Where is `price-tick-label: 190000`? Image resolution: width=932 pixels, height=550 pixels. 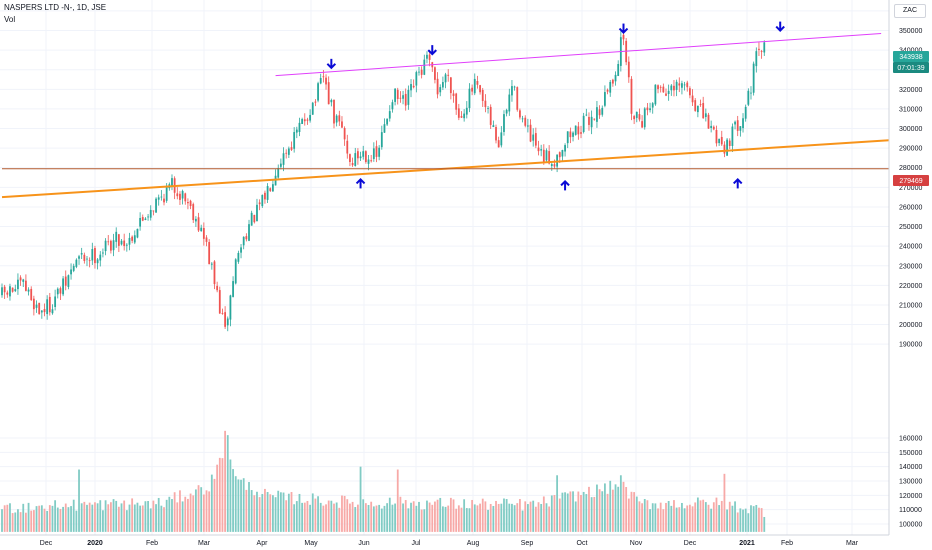
price-tick-label: 190000 is located at coordinates (910, 345).